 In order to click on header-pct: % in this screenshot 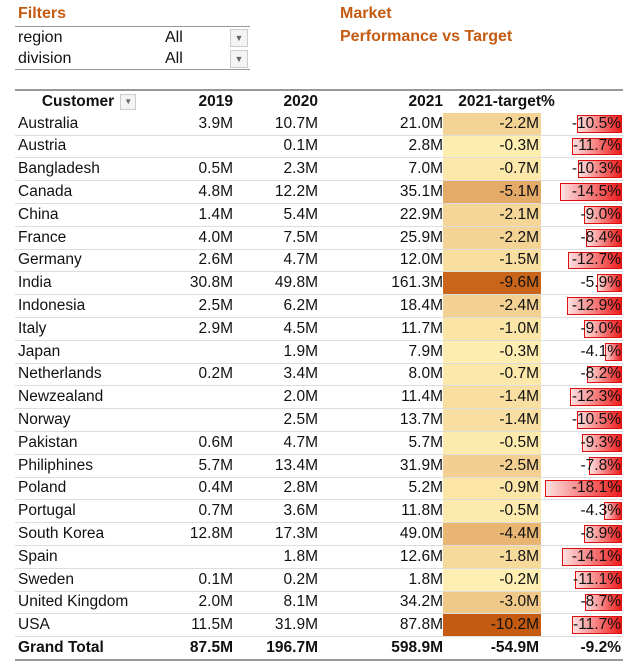, I will do `click(582, 101)`.